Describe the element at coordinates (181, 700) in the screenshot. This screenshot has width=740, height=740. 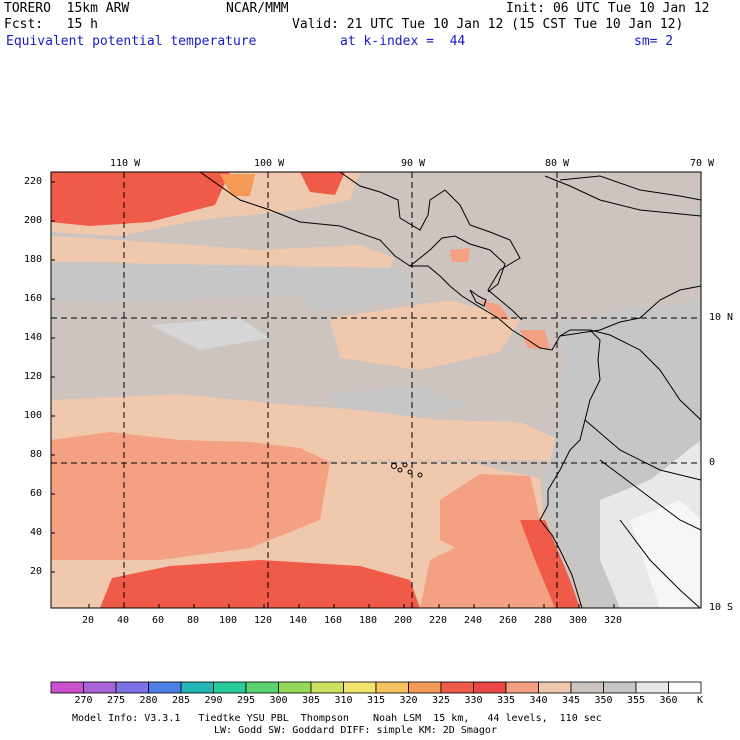
I see `colorbar-label: 285` at that location.